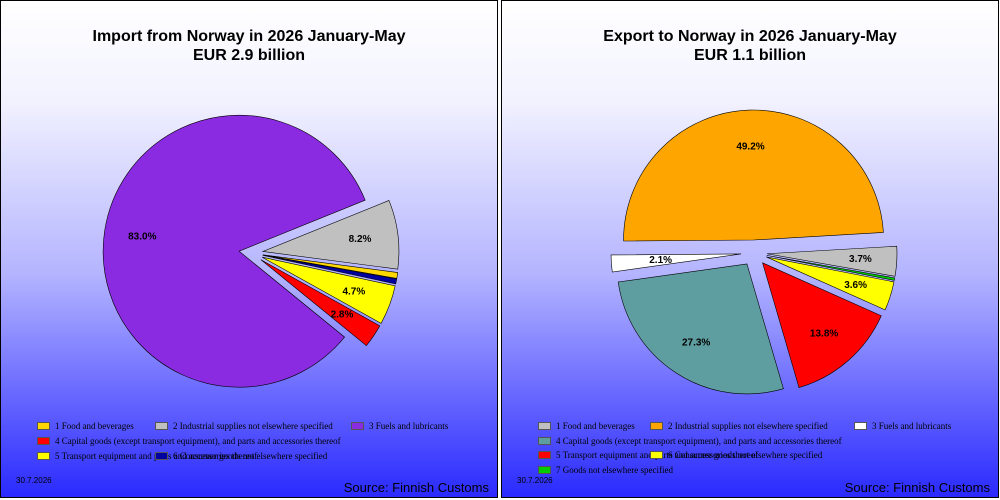 This screenshot has height=500, width=1000. Describe the element at coordinates (342, 315) in the screenshot. I see `pie-slice-label: 2.8%` at that location.